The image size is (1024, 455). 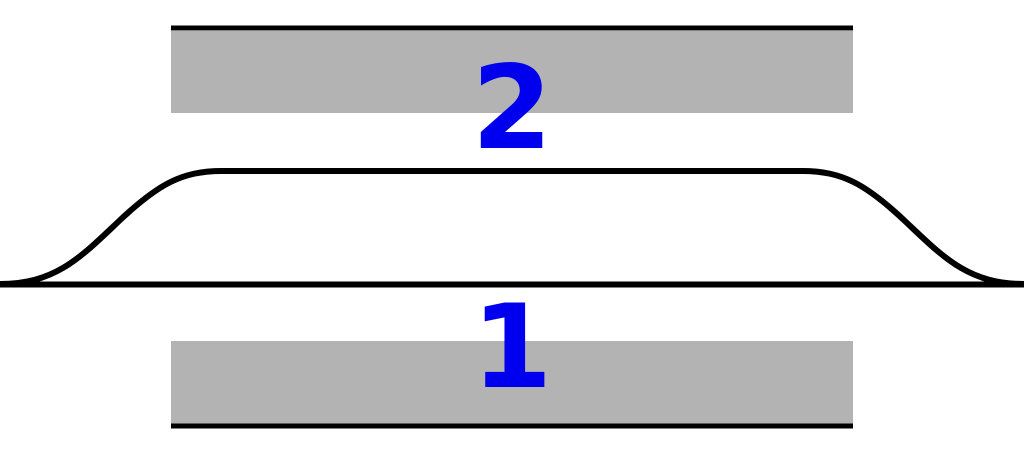 What do you see at coordinates (512, 347) in the screenshot?
I see `label-lower: 1` at bounding box center [512, 347].